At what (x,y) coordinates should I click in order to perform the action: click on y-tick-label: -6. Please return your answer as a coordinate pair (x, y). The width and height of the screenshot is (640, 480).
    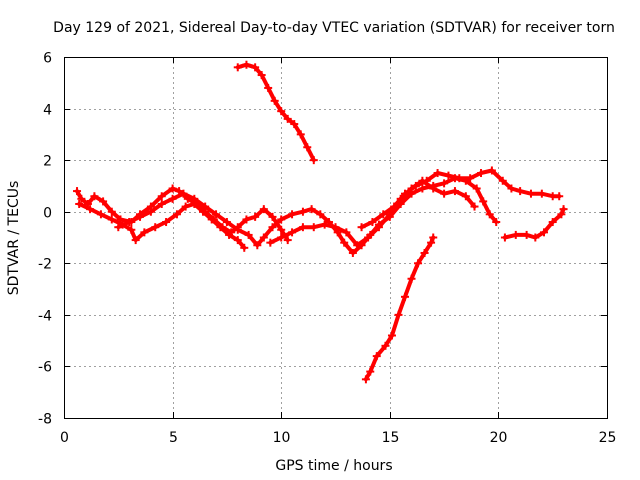
    Looking at the image, I should click on (45, 368).